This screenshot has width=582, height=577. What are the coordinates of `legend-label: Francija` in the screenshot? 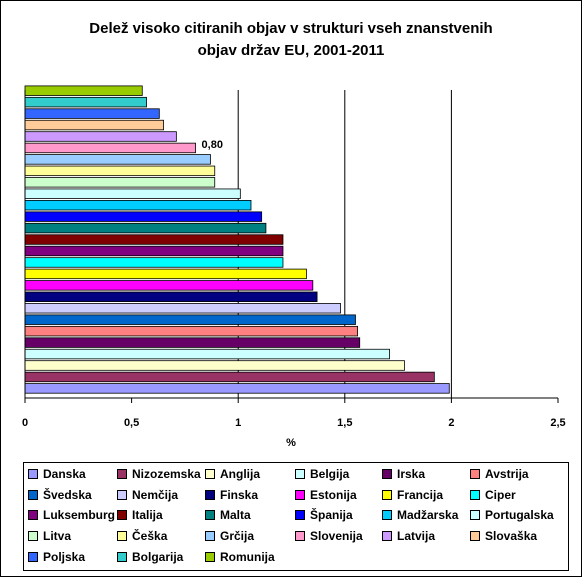 It's located at (420, 495).